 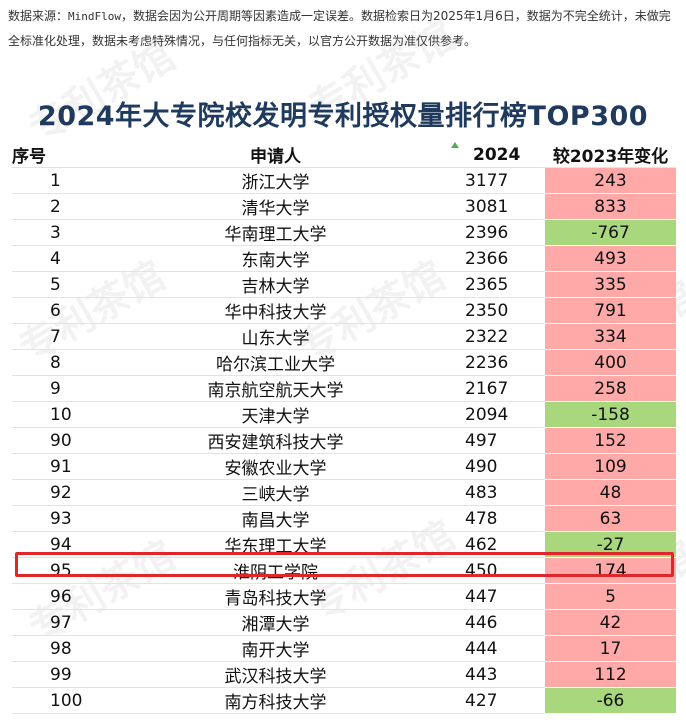 I want to click on row-rank: 91, so click(x=55, y=466).